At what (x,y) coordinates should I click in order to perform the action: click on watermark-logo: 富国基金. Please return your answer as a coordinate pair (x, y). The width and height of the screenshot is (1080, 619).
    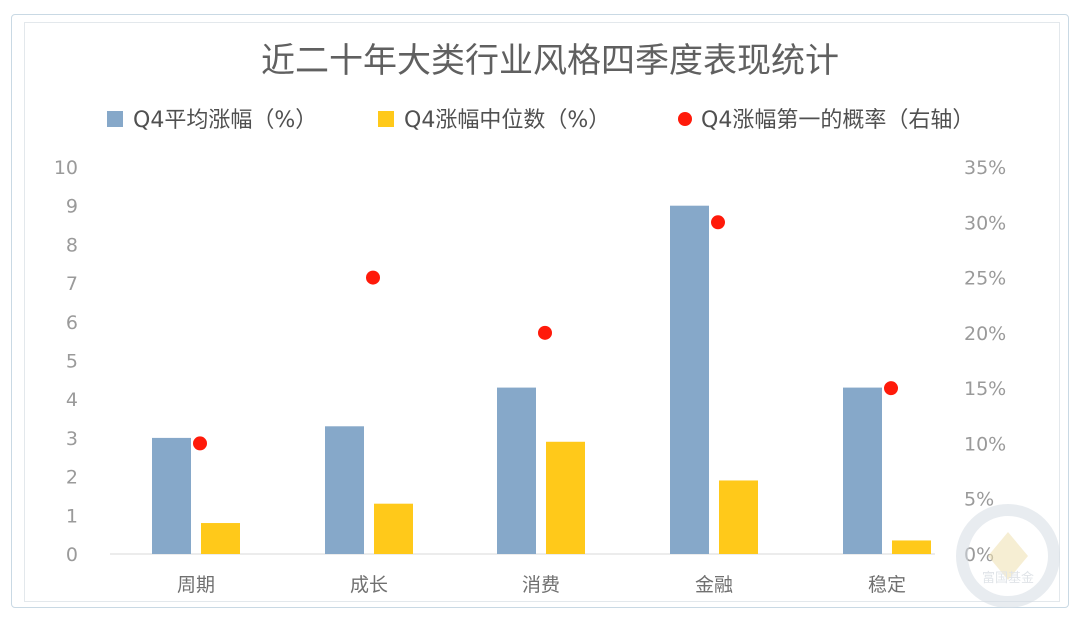
    Looking at the image, I should click on (1008, 556).